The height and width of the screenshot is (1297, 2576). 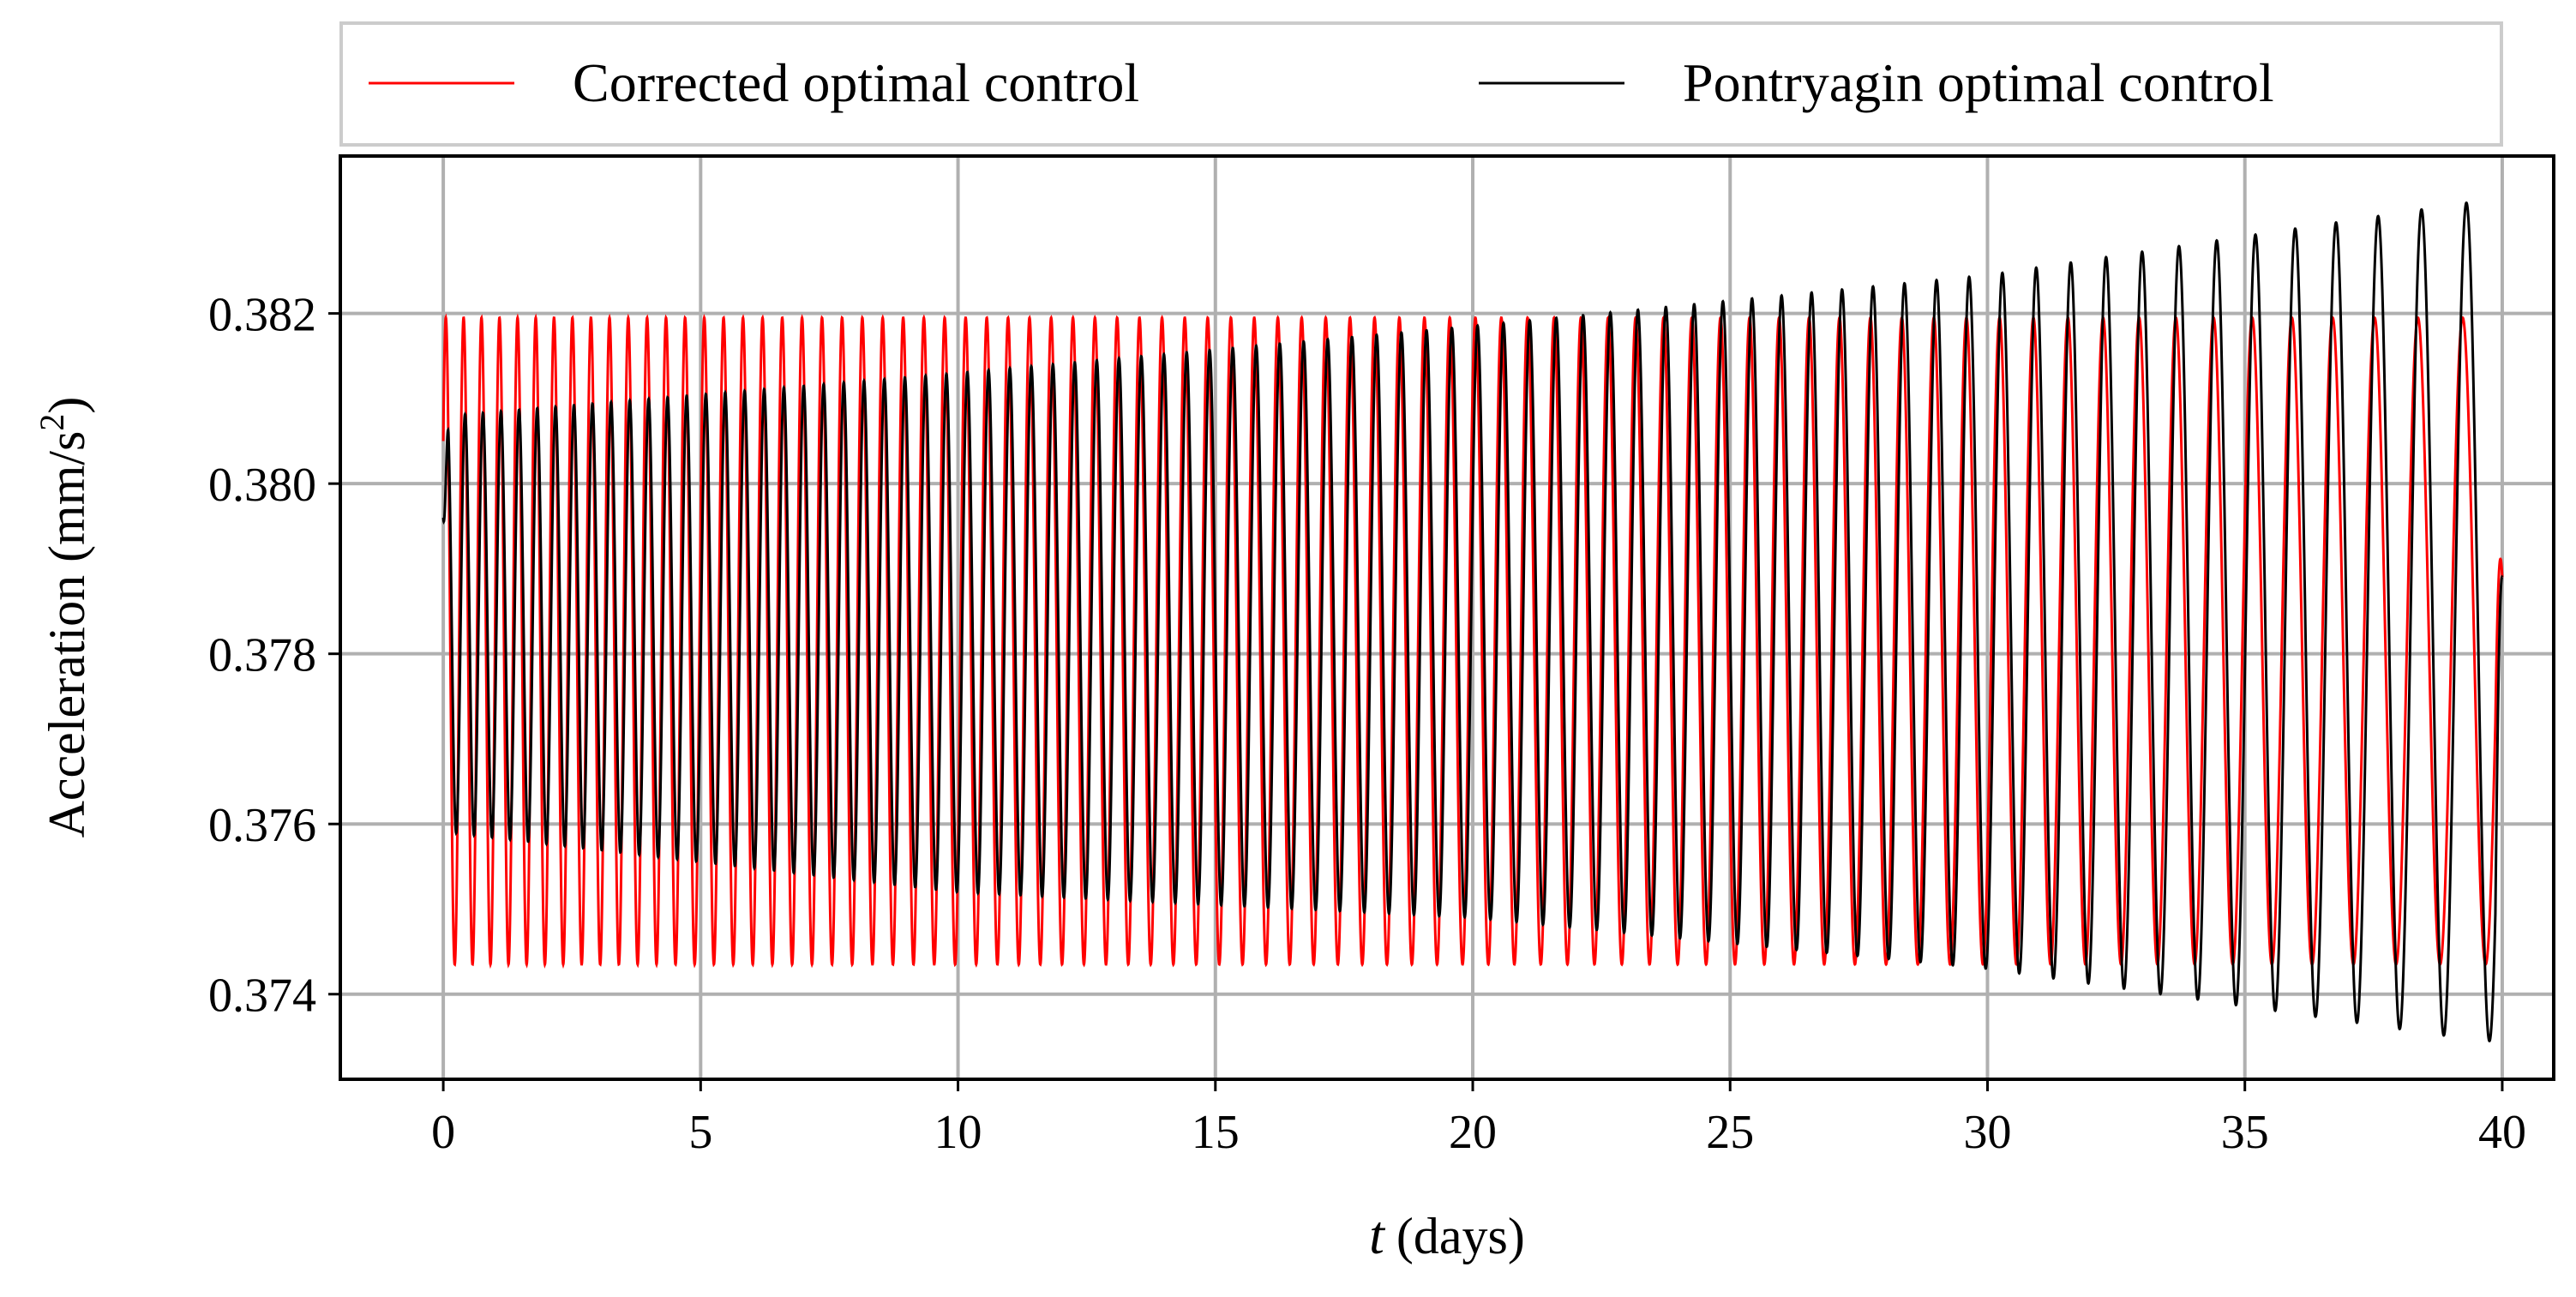 What do you see at coordinates (1447, 1235) in the screenshot?
I see `x-axis-label: t (days)` at bounding box center [1447, 1235].